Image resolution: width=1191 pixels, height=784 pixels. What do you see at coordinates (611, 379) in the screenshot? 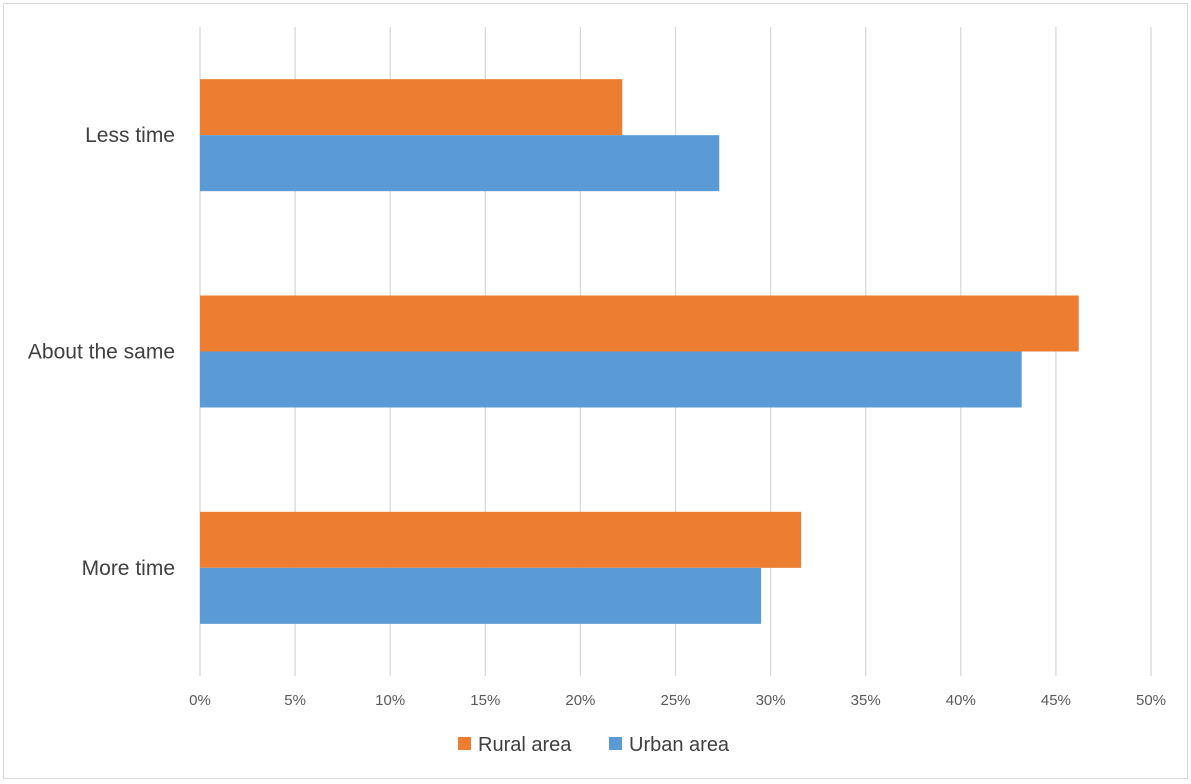
I see `bar-urban-area-about-the-same` at bounding box center [611, 379].